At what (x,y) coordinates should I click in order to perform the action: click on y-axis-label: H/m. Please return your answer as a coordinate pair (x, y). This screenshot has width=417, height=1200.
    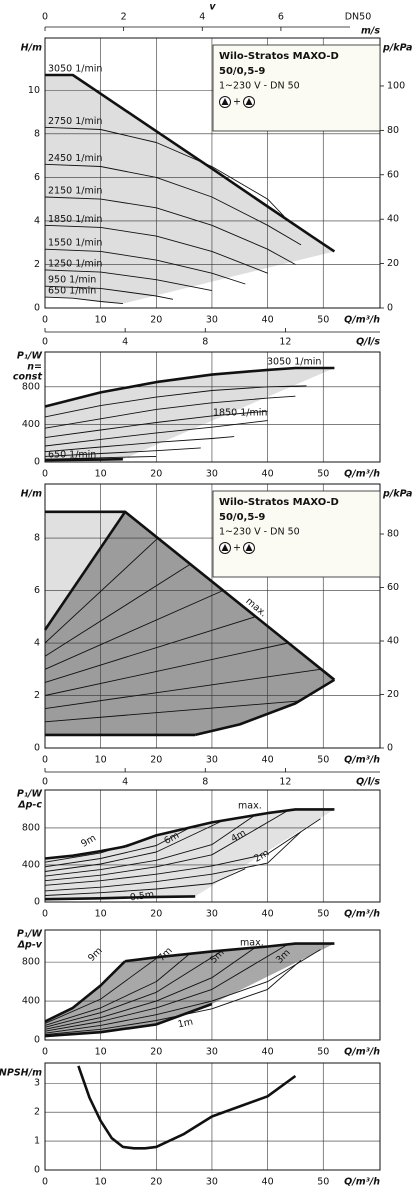
    Looking at the image, I should click on (31, 48).